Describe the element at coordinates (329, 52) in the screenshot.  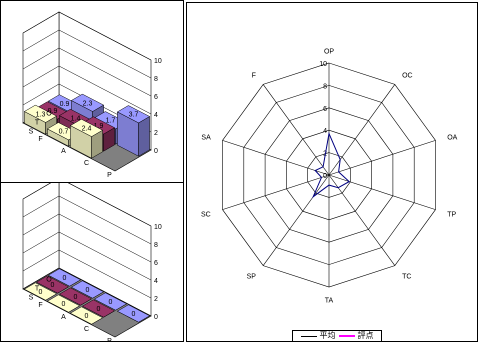
I see `radar-axis-label: OP` at that location.